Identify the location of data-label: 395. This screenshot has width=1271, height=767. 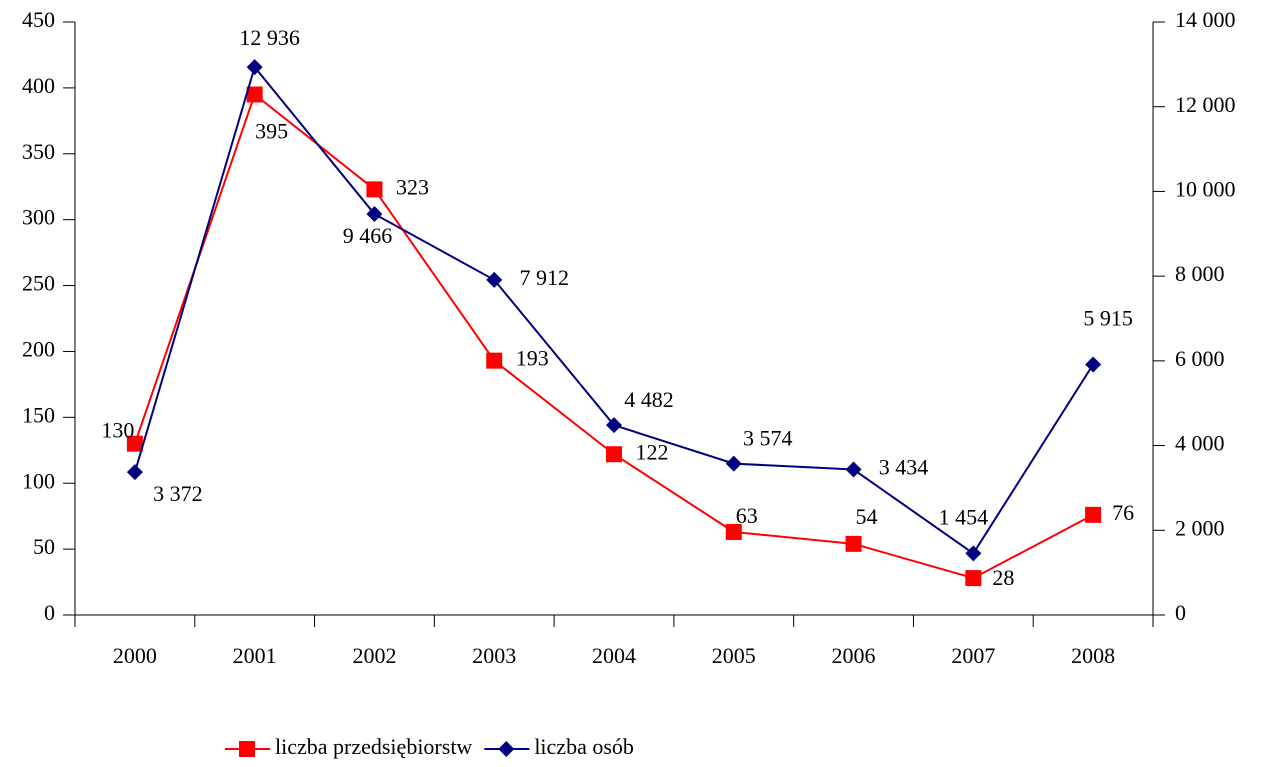
(271, 131).